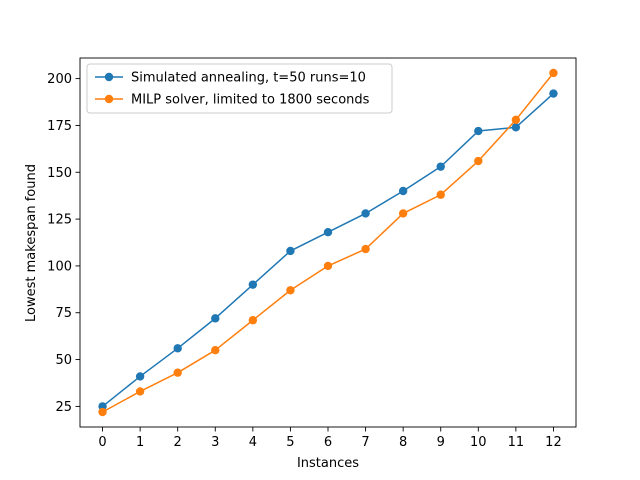 The width and height of the screenshot is (640, 480). What do you see at coordinates (31, 243) in the screenshot?
I see `y-axis-label: Lowest makespan found` at bounding box center [31, 243].